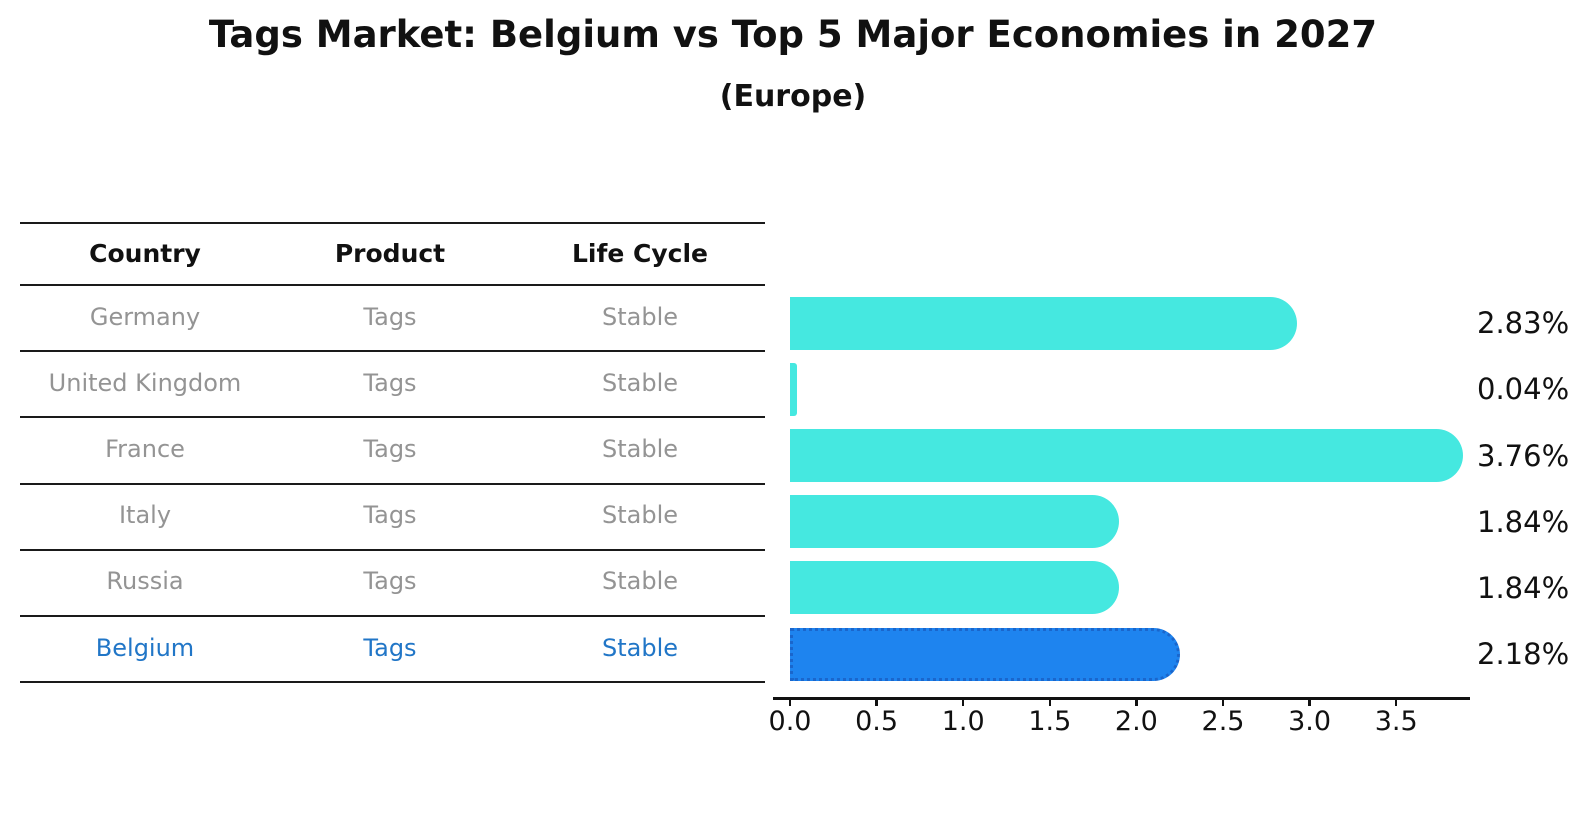  I want to click on bar-belgium, so click(985, 654).